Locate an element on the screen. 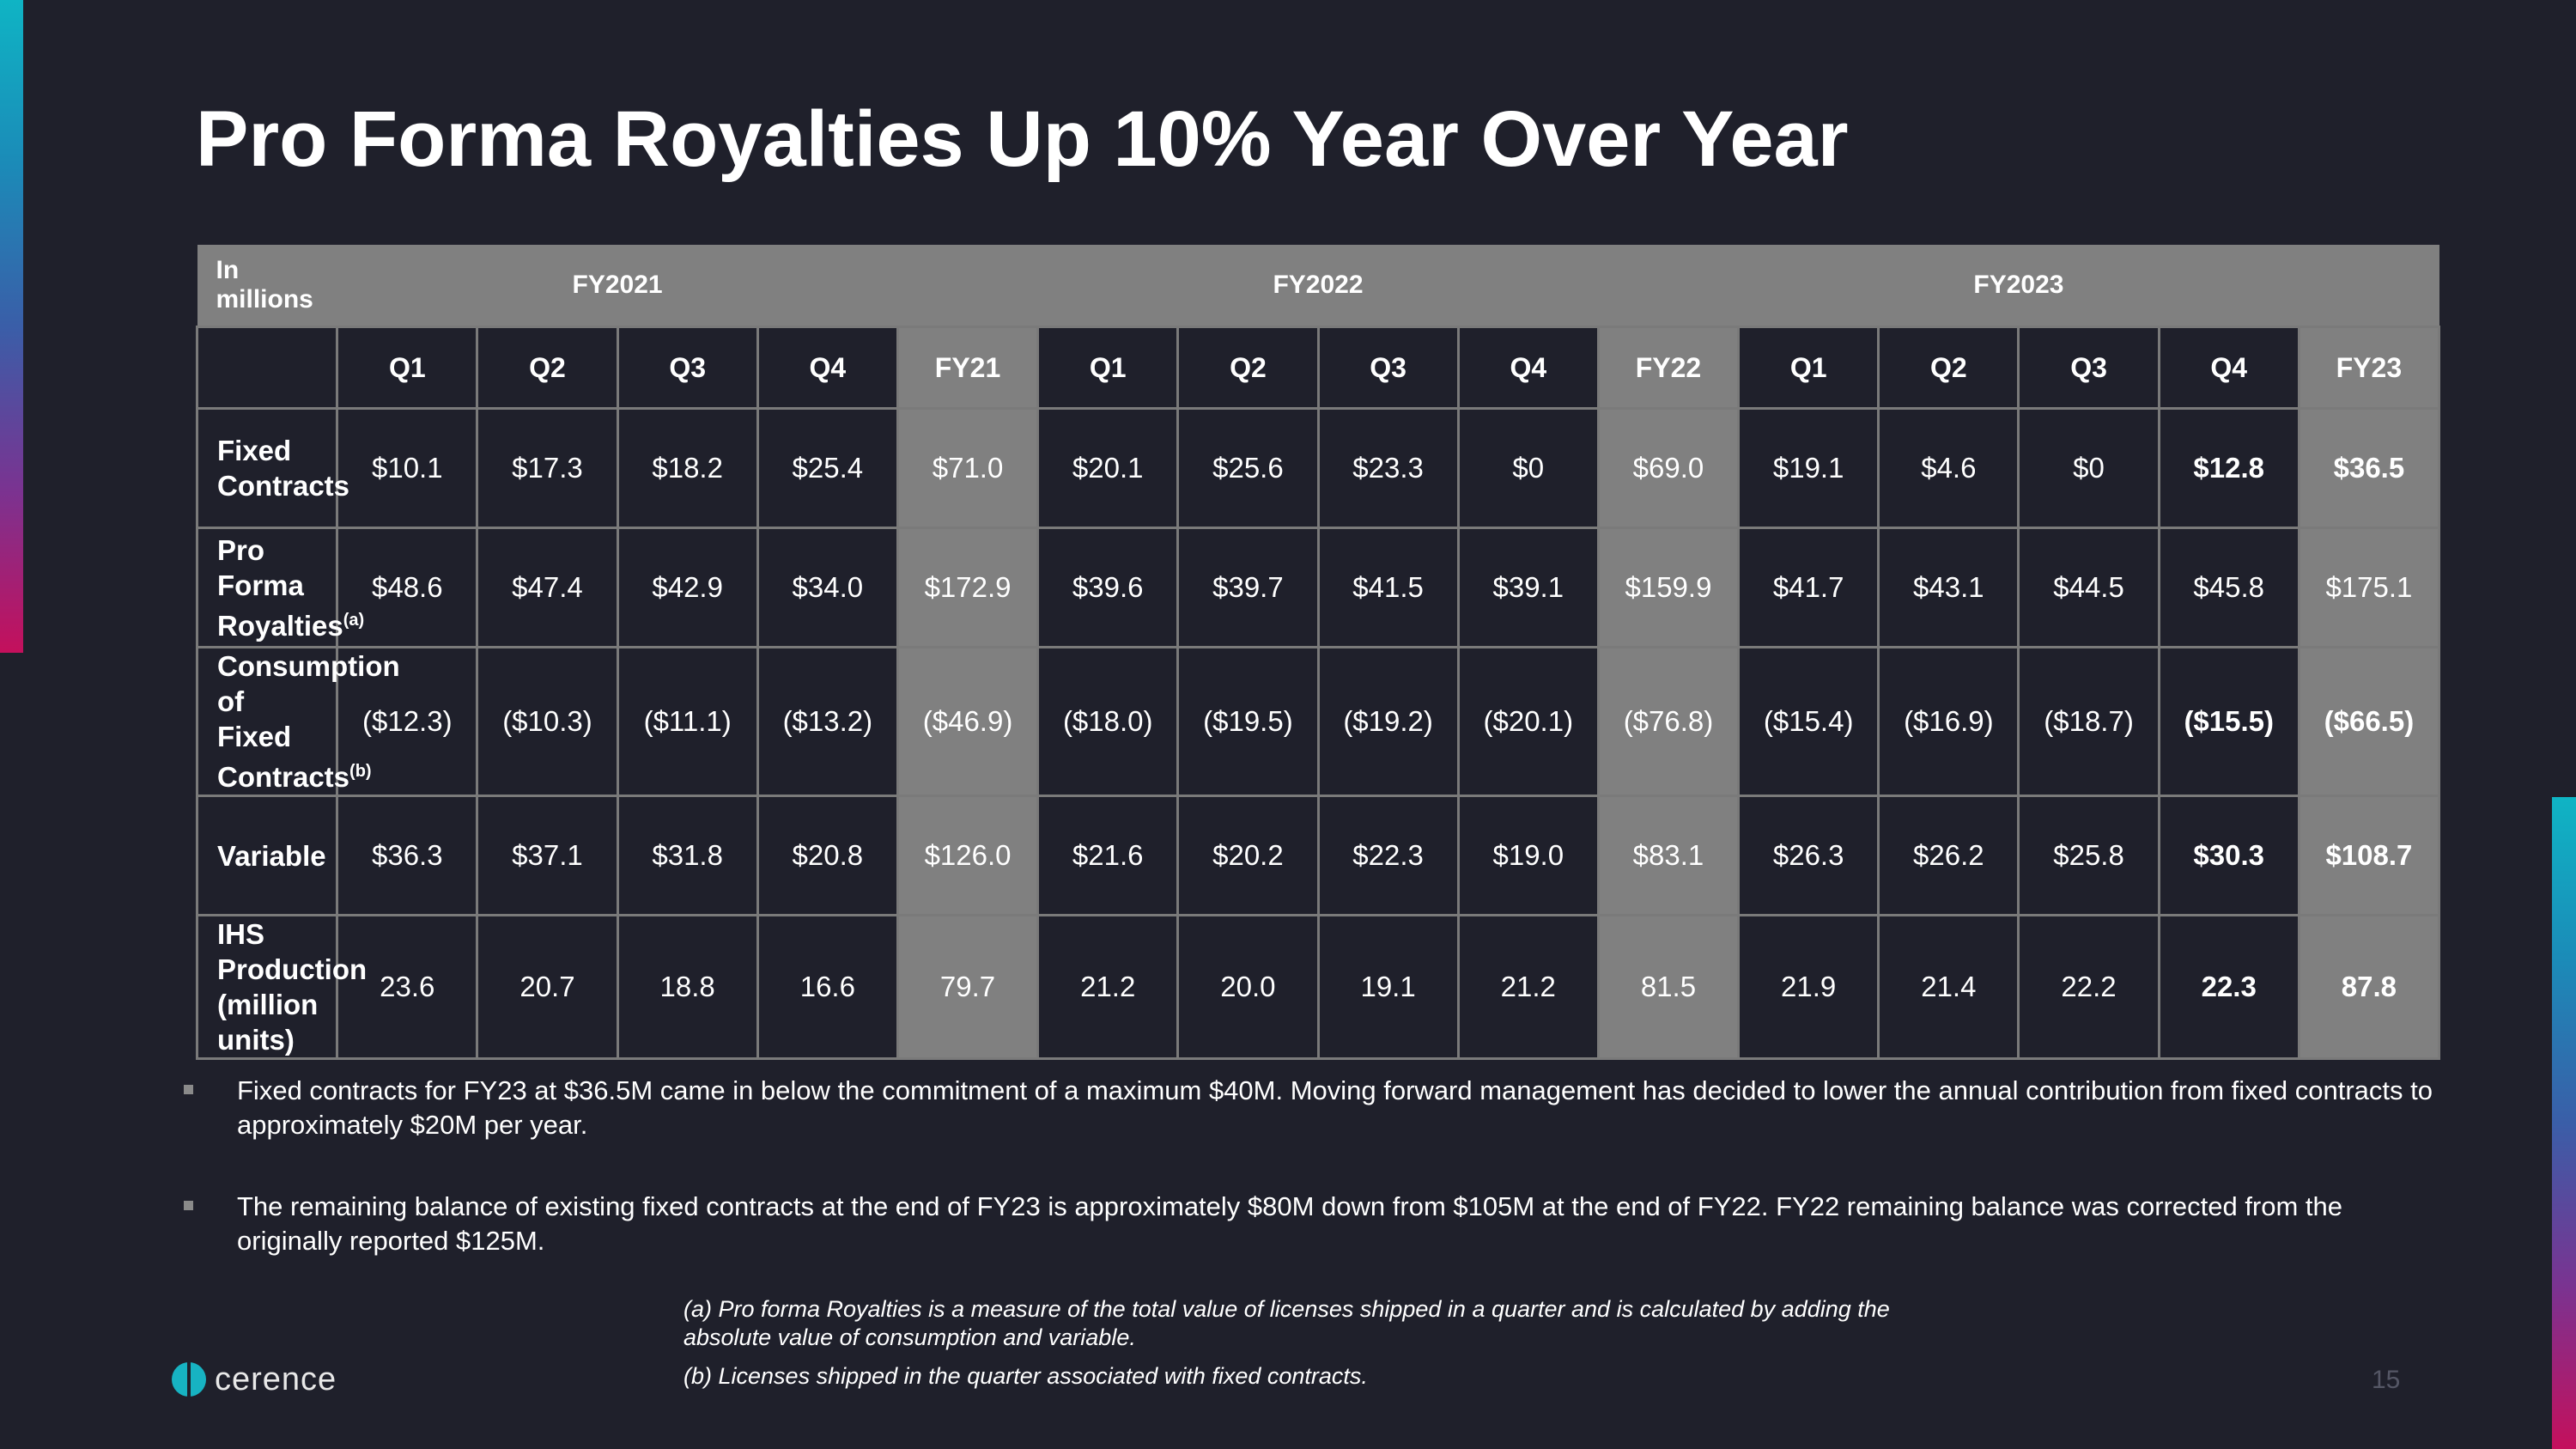  row-label-line: Consumption of is located at coordinates (308, 683).